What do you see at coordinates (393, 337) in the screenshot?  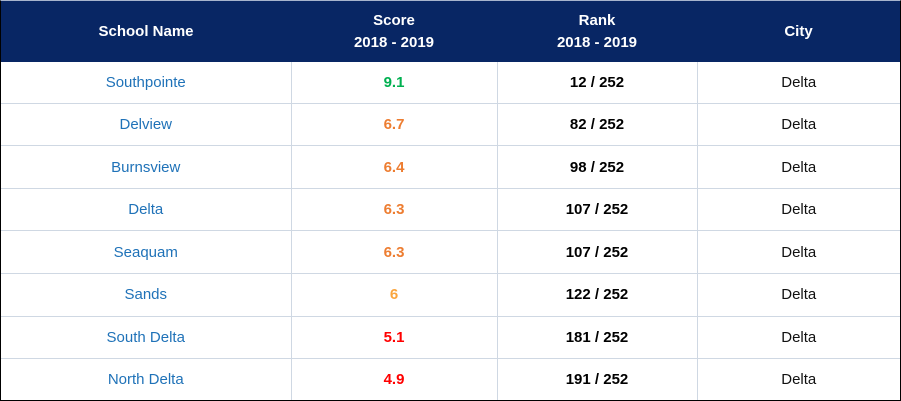 I see `score-value: 5.1` at bounding box center [393, 337].